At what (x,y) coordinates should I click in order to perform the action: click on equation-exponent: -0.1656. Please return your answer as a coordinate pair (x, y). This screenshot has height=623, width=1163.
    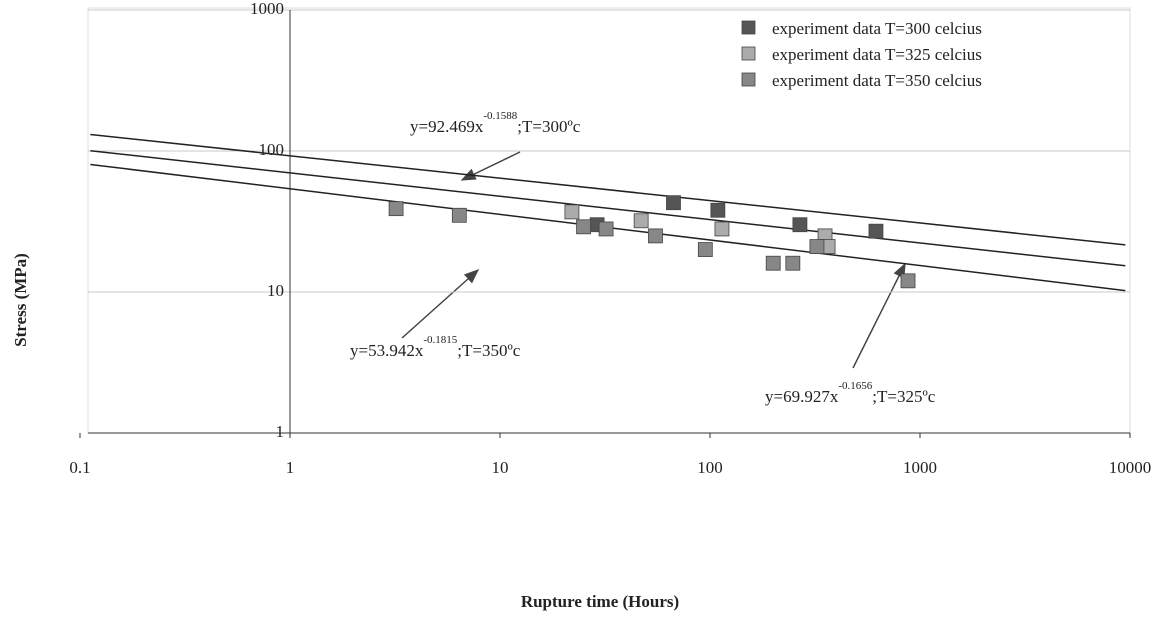
    Looking at the image, I should click on (855, 386).